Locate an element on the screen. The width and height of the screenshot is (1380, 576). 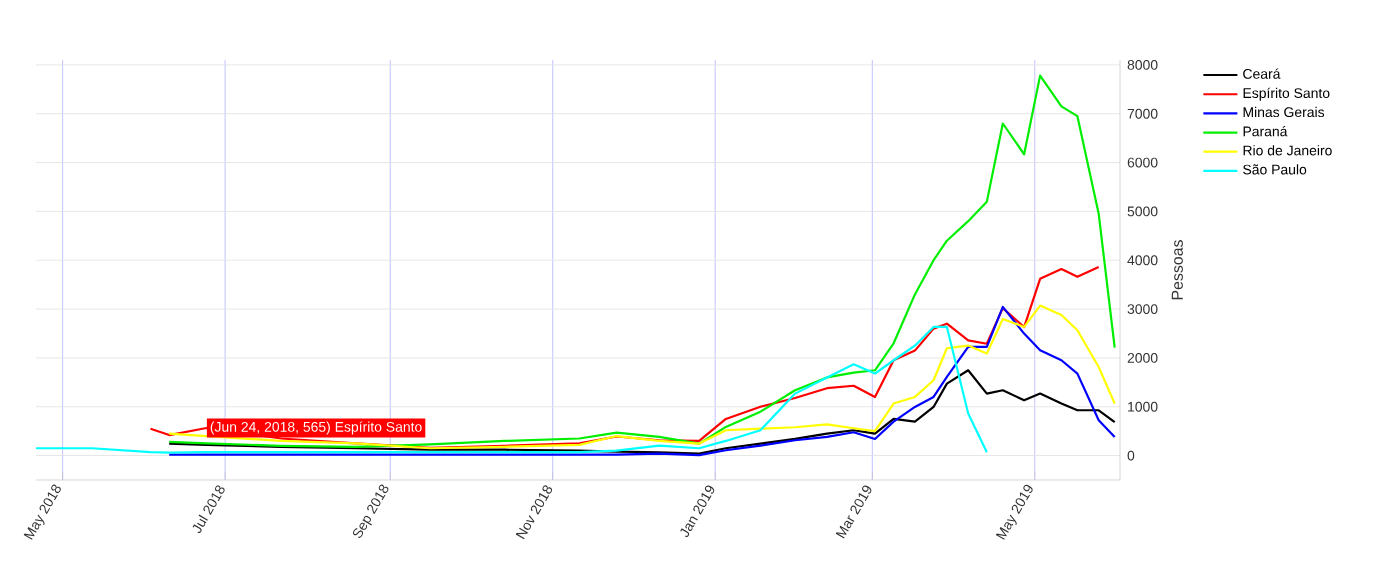
line-series is located at coordinates (642, 412).